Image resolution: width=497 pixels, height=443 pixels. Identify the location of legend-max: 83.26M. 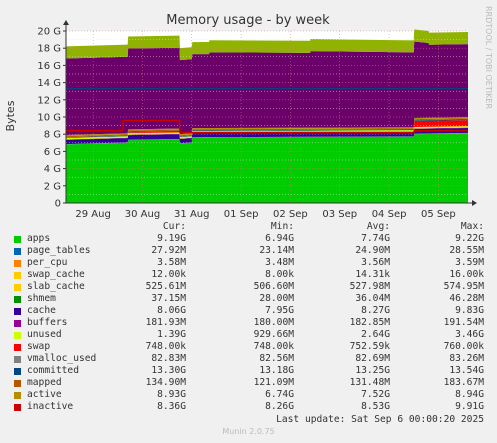
(466, 358).